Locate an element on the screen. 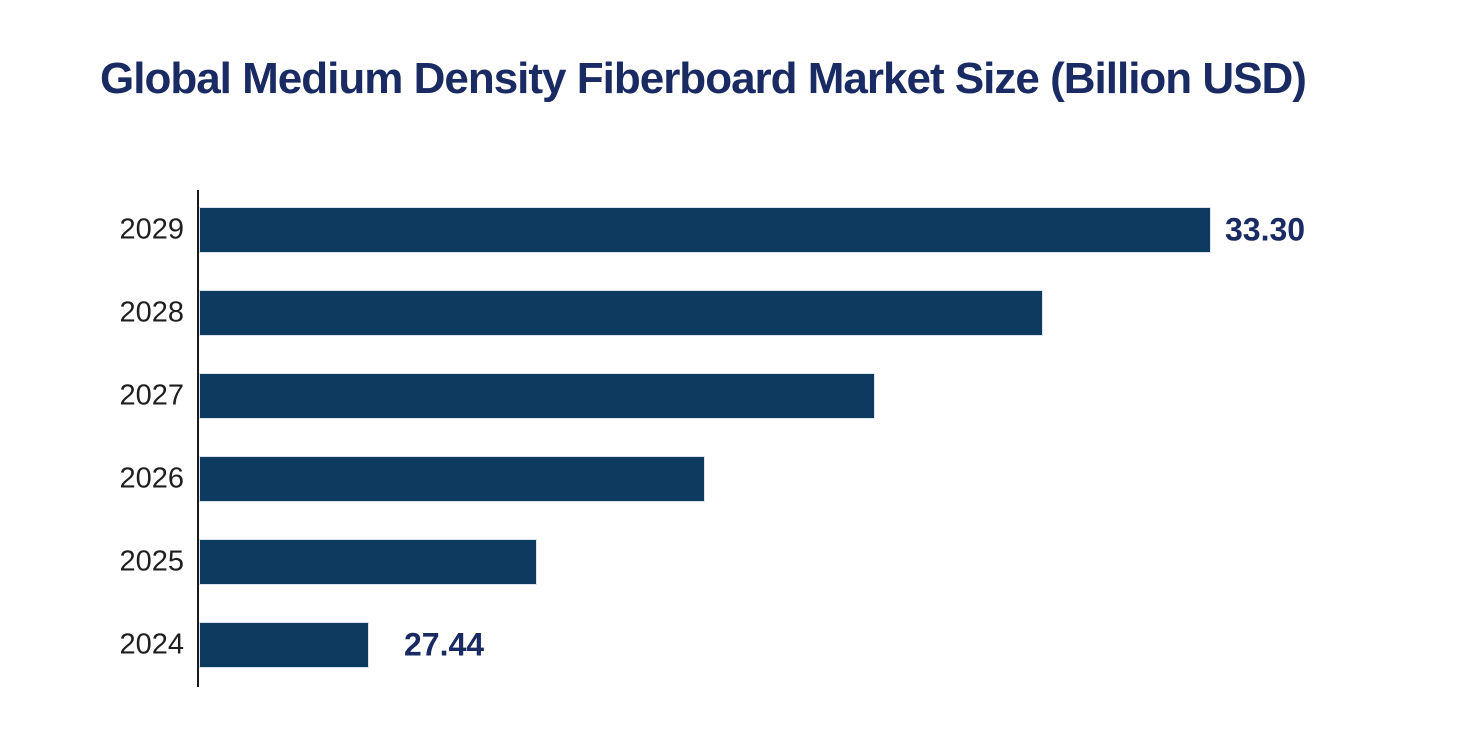 The height and width of the screenshot is (744, 1484). value-label: 27.44 is located at coordinates (444, 644).